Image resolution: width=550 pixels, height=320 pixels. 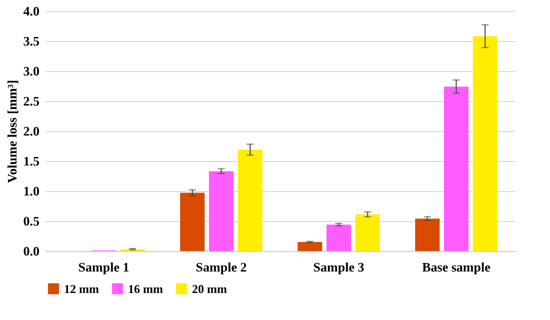 I want to click on x-tick-label: Sample 1, so click(x=104, y=267).